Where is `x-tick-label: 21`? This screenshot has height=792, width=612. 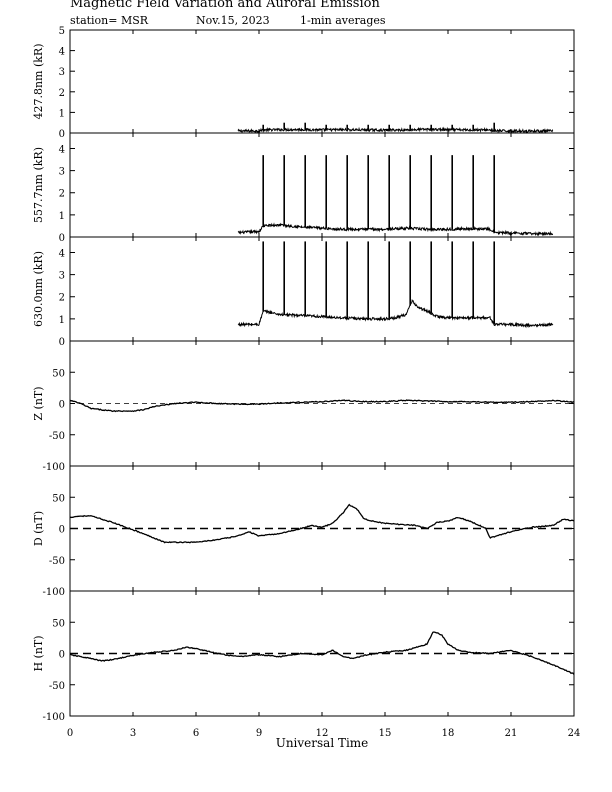 x-tick-label: 21 is located at coordinates (511, 733).